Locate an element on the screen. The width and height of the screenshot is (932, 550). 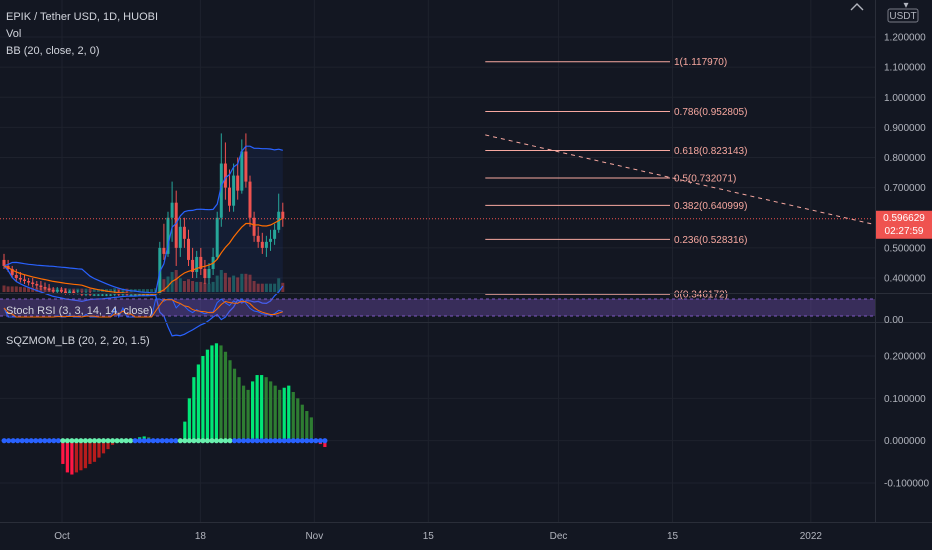
price-tick-label: 0.400000 is located at coordinates (905, 279).